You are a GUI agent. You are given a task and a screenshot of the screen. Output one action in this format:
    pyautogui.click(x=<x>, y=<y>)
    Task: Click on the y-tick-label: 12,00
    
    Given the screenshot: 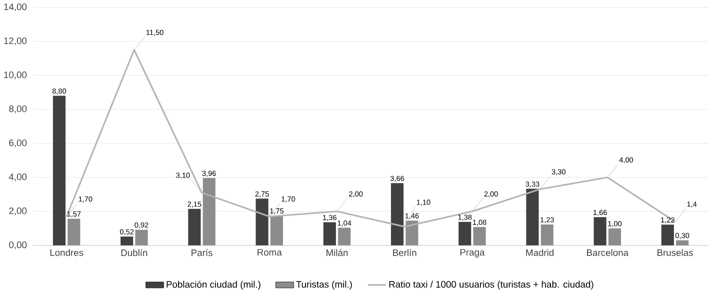 What is the action you would take?
    pyautogui.click(x=15, y=41)
    